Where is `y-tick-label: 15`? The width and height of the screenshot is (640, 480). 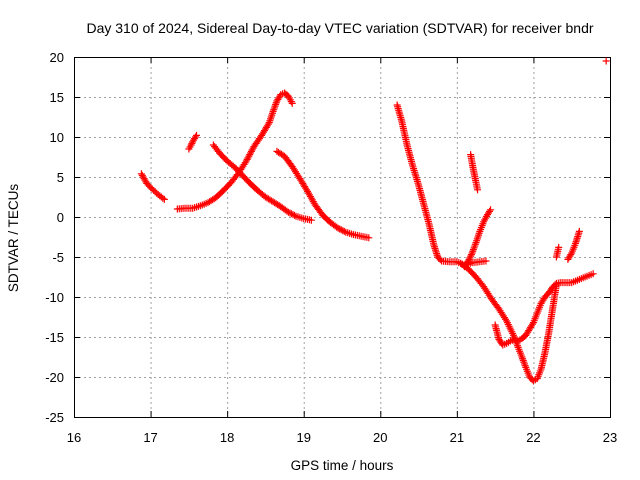 y-tick-label: 15 is located at coordinates (57, 97).